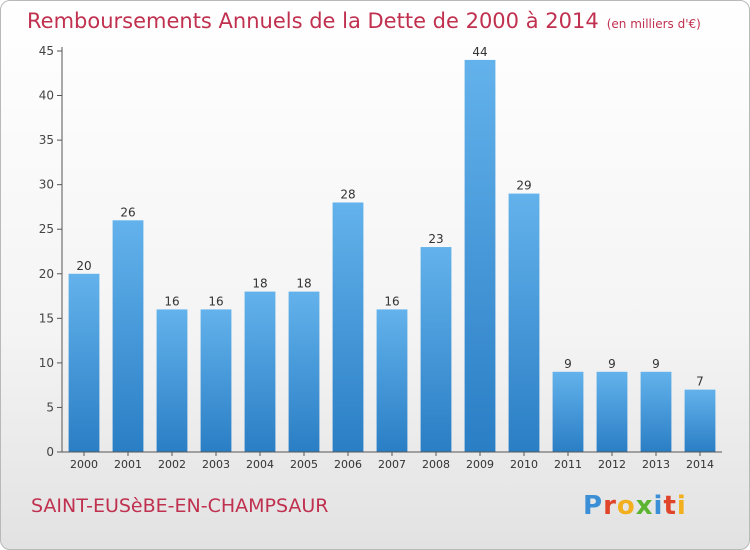 The height and width of the screenshot is (550, 750). I want to click on x-tick-label: 2008, so click(436, 464).